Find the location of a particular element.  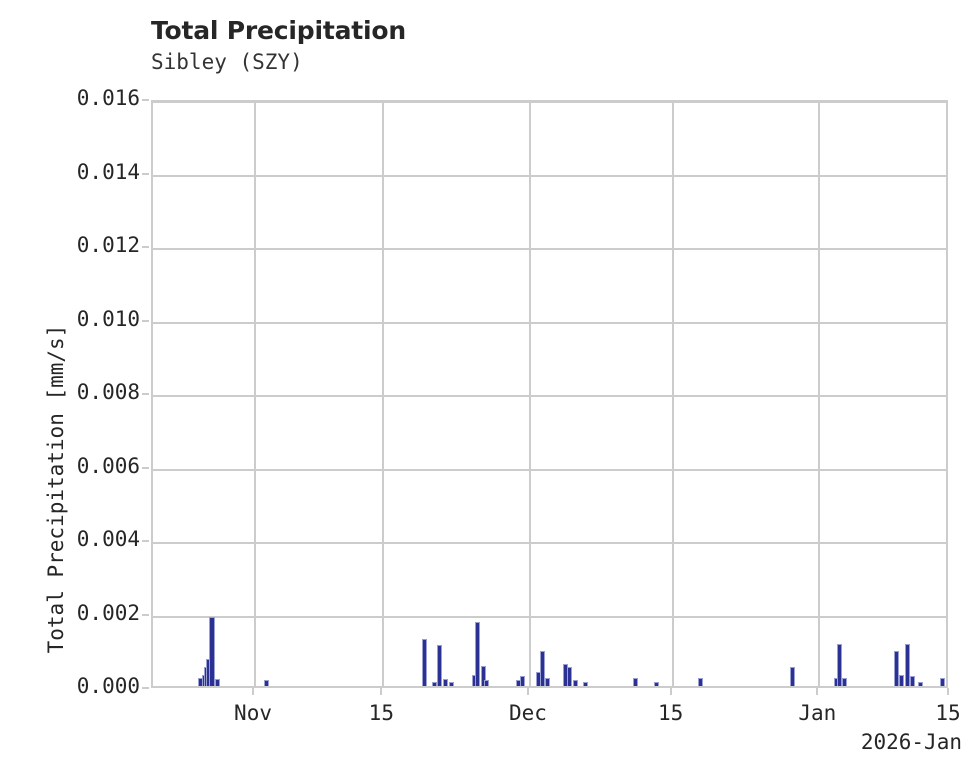

y-tick-label: 0.016 is located at coordinates (108, 98).